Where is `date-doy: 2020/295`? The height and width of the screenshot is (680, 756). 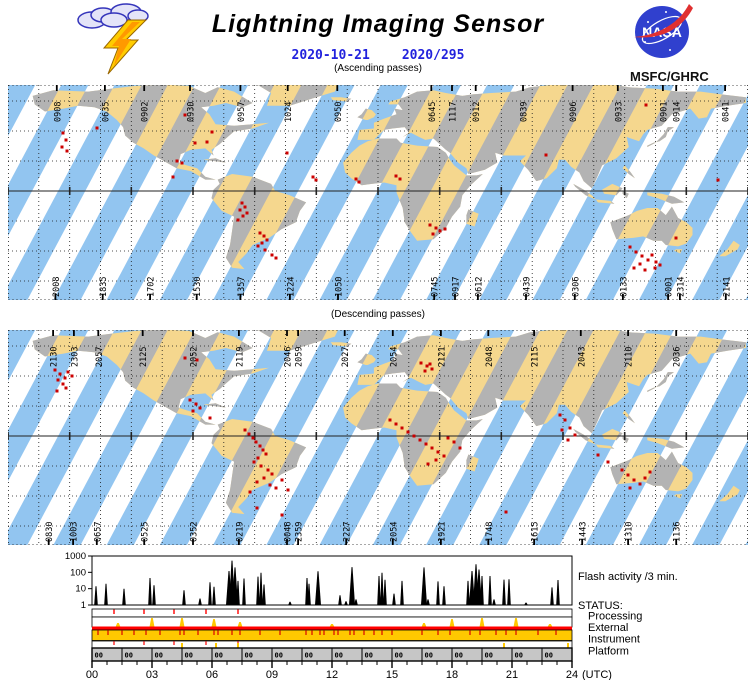 date-doy: 2020/295 is located at coordinates (433, 55).